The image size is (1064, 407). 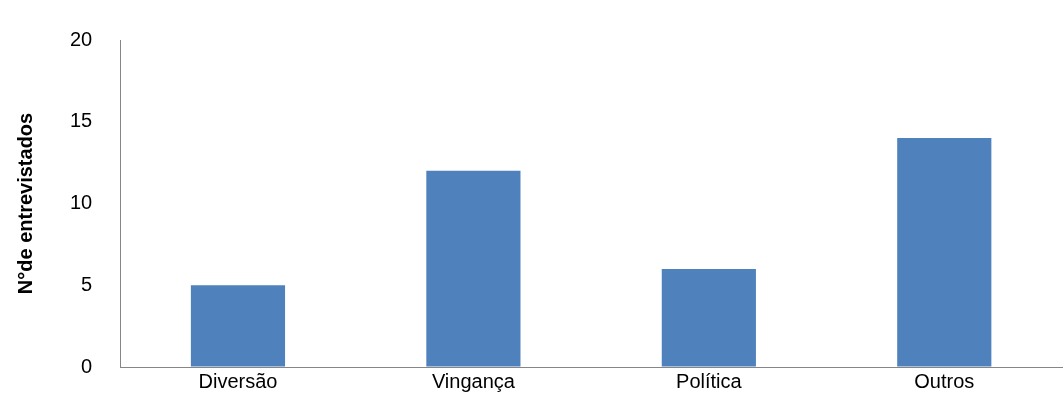 What do you see at coordinates (87, 283) in the screenshot?
I see `y-tick-label: 5` at bounding box center [87, 283].